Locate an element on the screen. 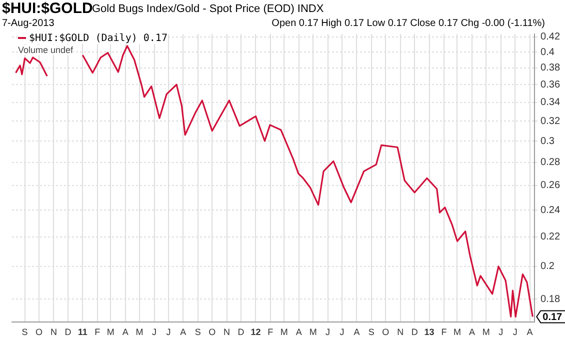 This screenshot has height=343, width=565. legend-label: $HUI:$GOLD (Daily) 0.17 is located at coordinates (93, 38).